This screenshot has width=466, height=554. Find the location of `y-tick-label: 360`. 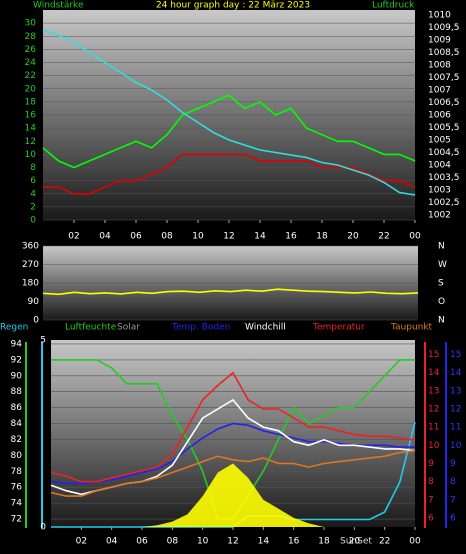

y-tick-label: 360 is located at coordinates (30, 247).